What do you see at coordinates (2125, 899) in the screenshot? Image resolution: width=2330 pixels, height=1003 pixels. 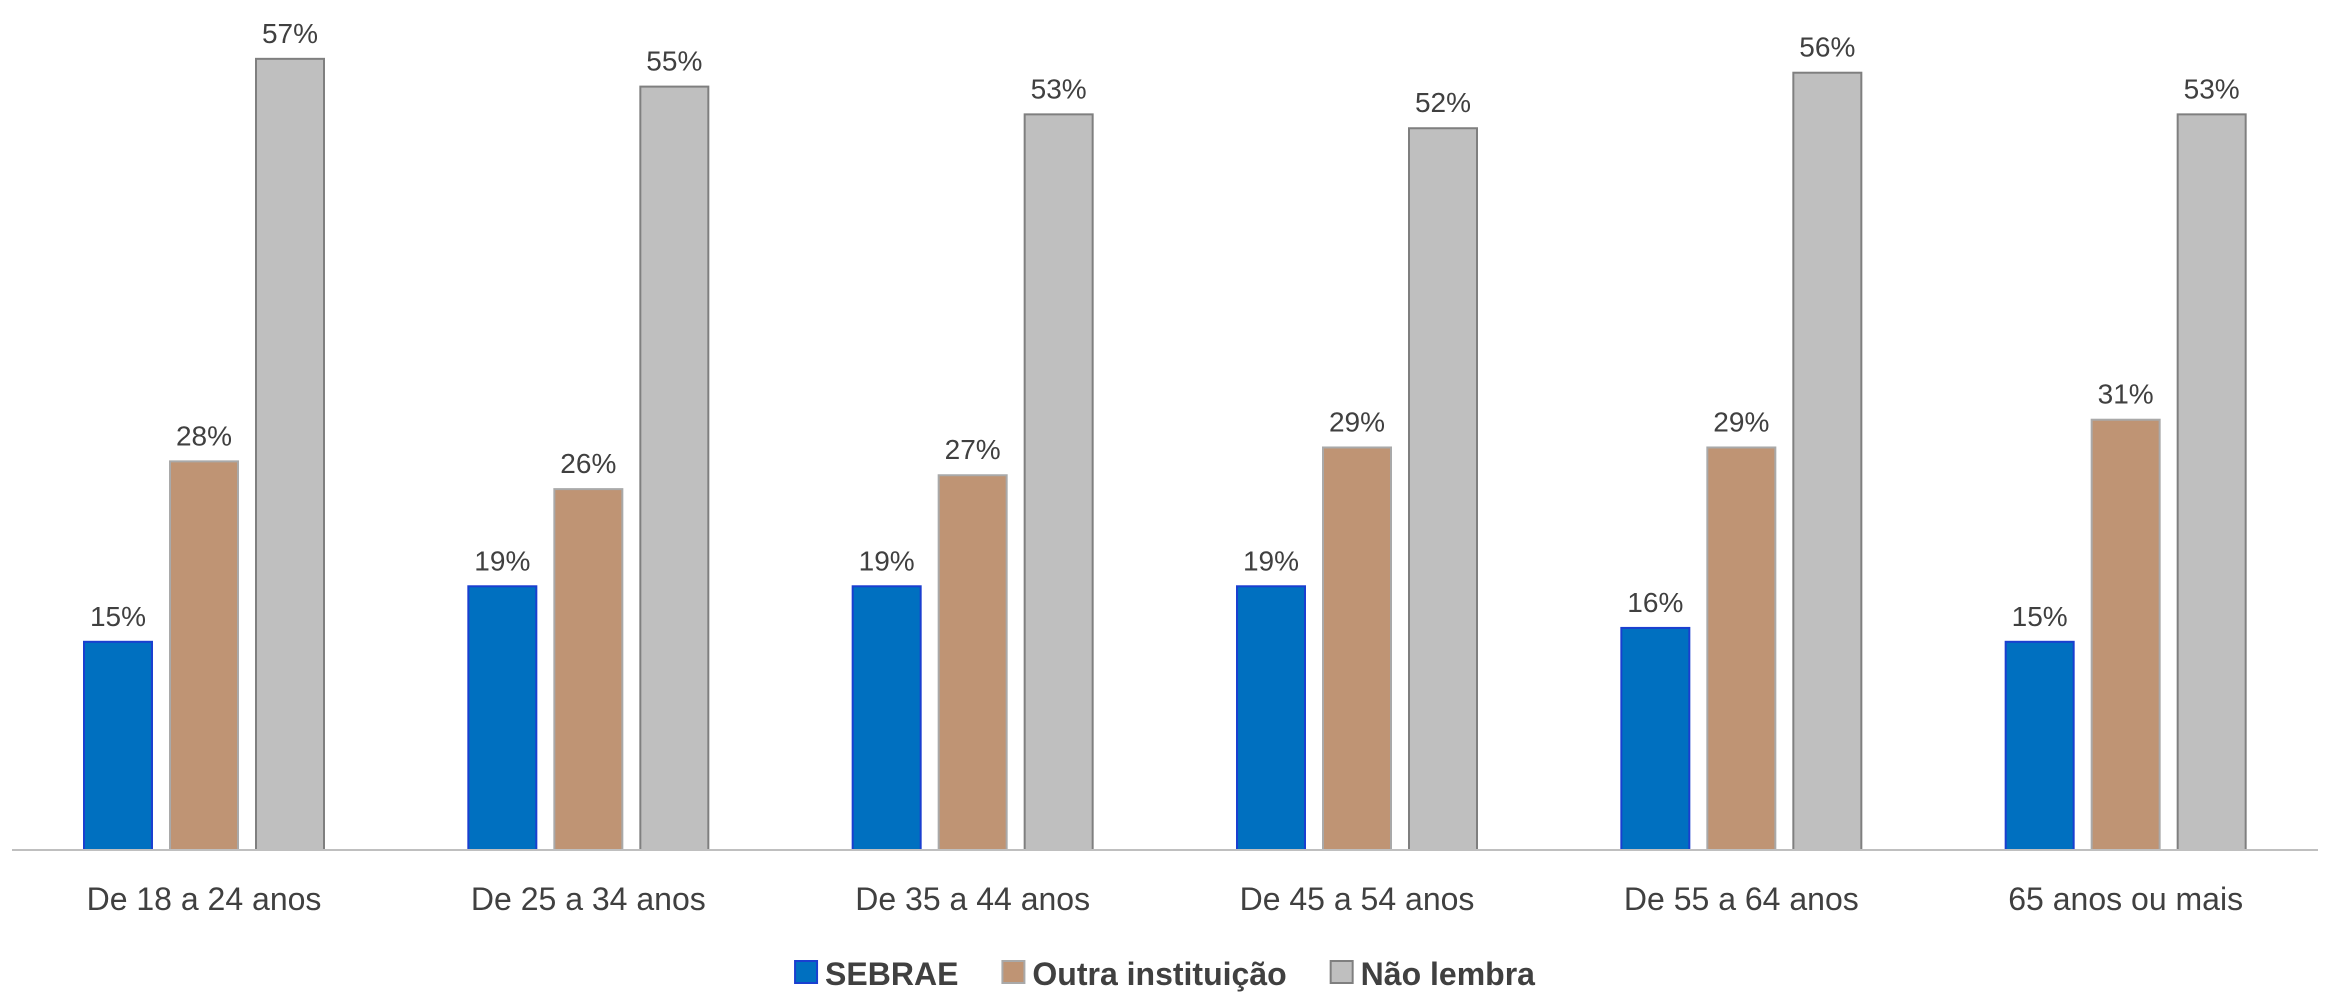 I see `category-label: 65 anos ou mais` at bounding box center [2125, 899].